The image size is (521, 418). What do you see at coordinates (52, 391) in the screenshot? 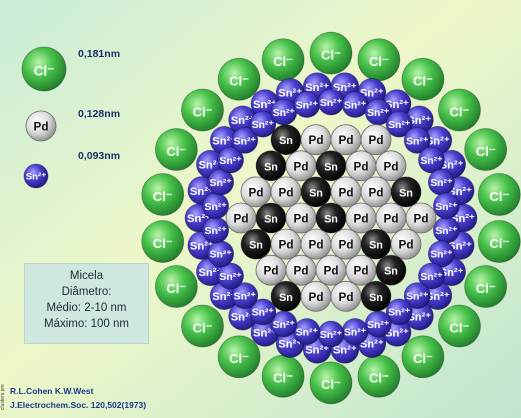
I see `credit-authors: R.L.Cohen K.W.West` at bounding box center [52, 391].